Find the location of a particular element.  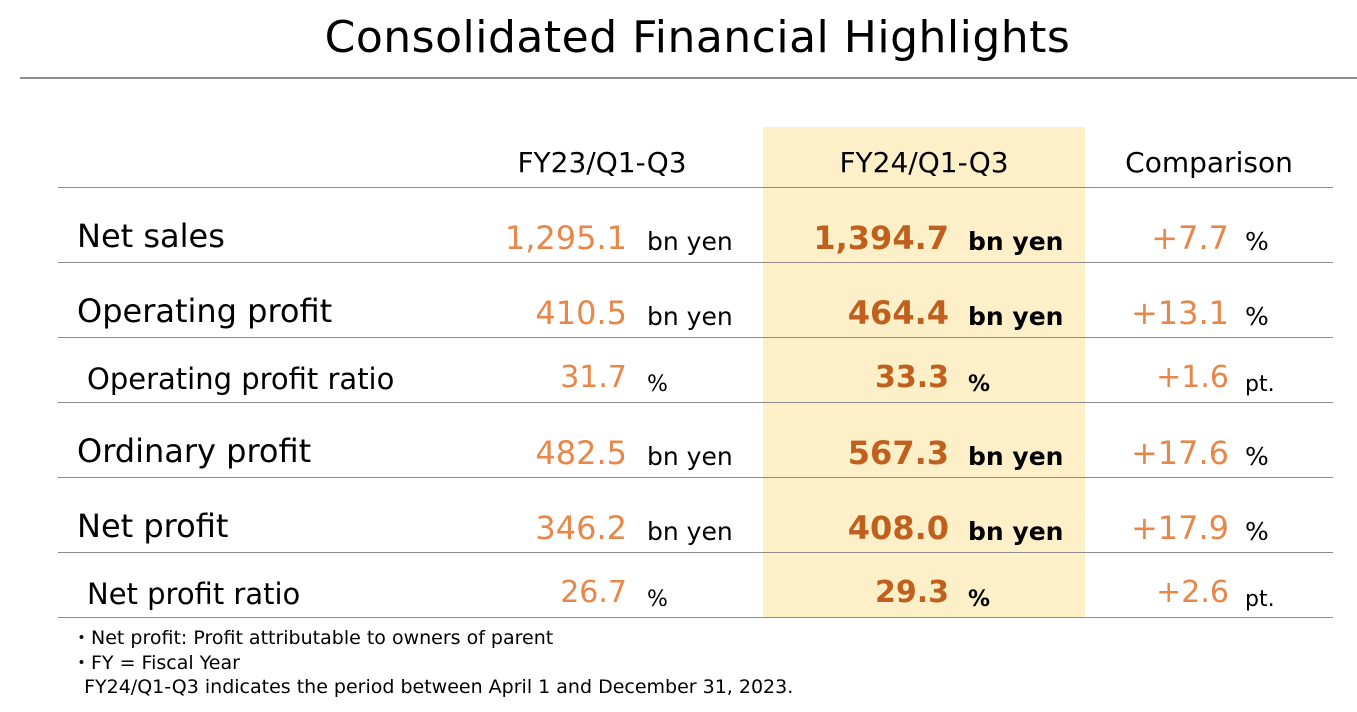

row-label: Net profit ratio is located at coordinates (194, 594).